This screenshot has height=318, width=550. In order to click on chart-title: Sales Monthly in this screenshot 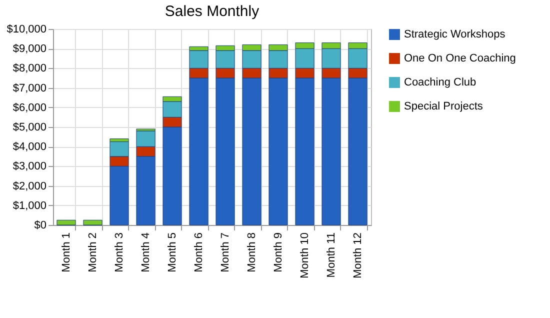, I will do `click(212, 11)`.